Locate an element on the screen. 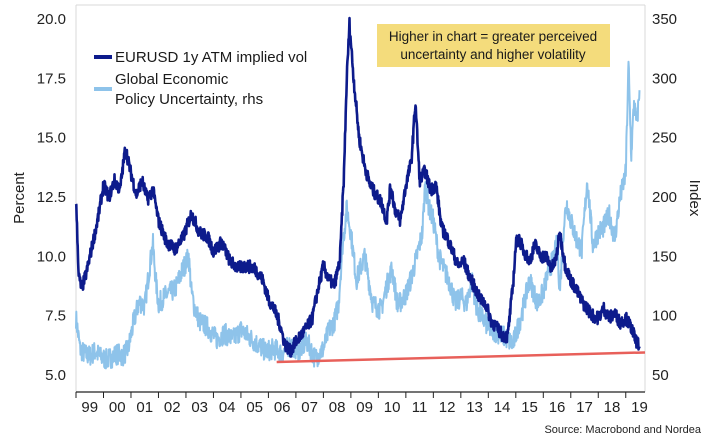  annotation-line: uncertainty and higher volatility is located at coordinates (493, 54).